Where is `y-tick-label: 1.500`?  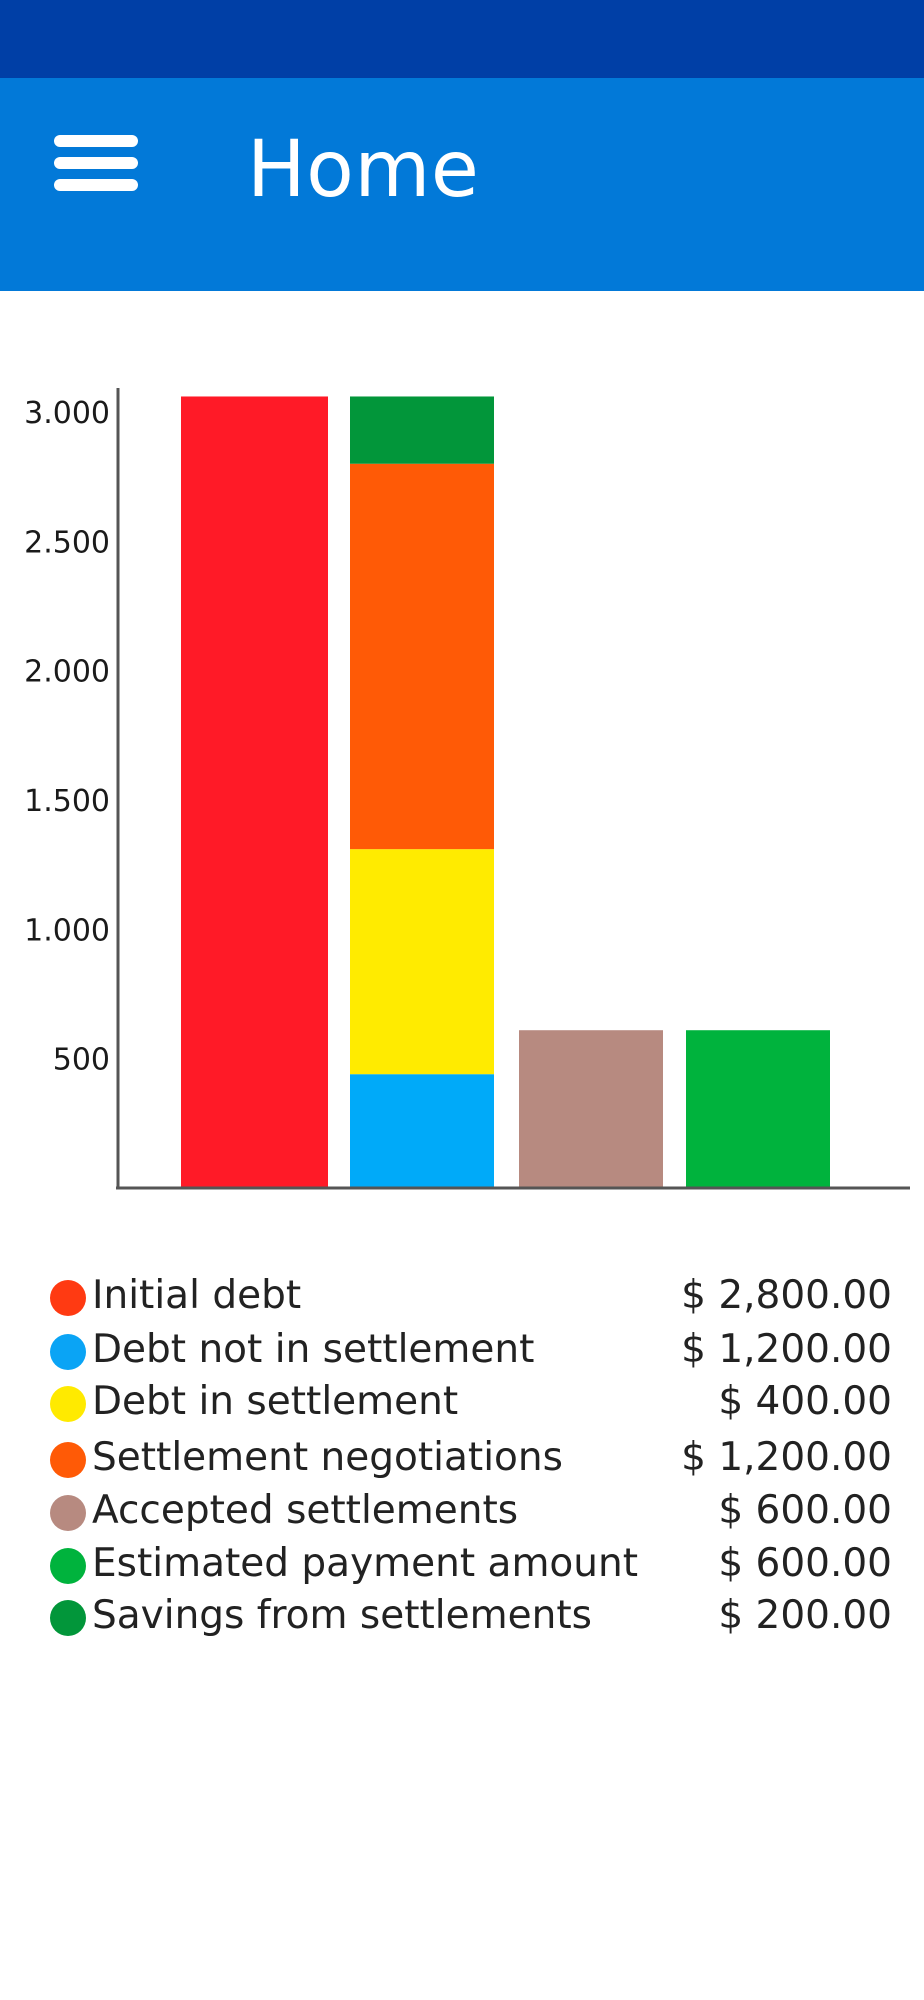 y-tick-label: 1.500 is located at coordinates (67, 801).